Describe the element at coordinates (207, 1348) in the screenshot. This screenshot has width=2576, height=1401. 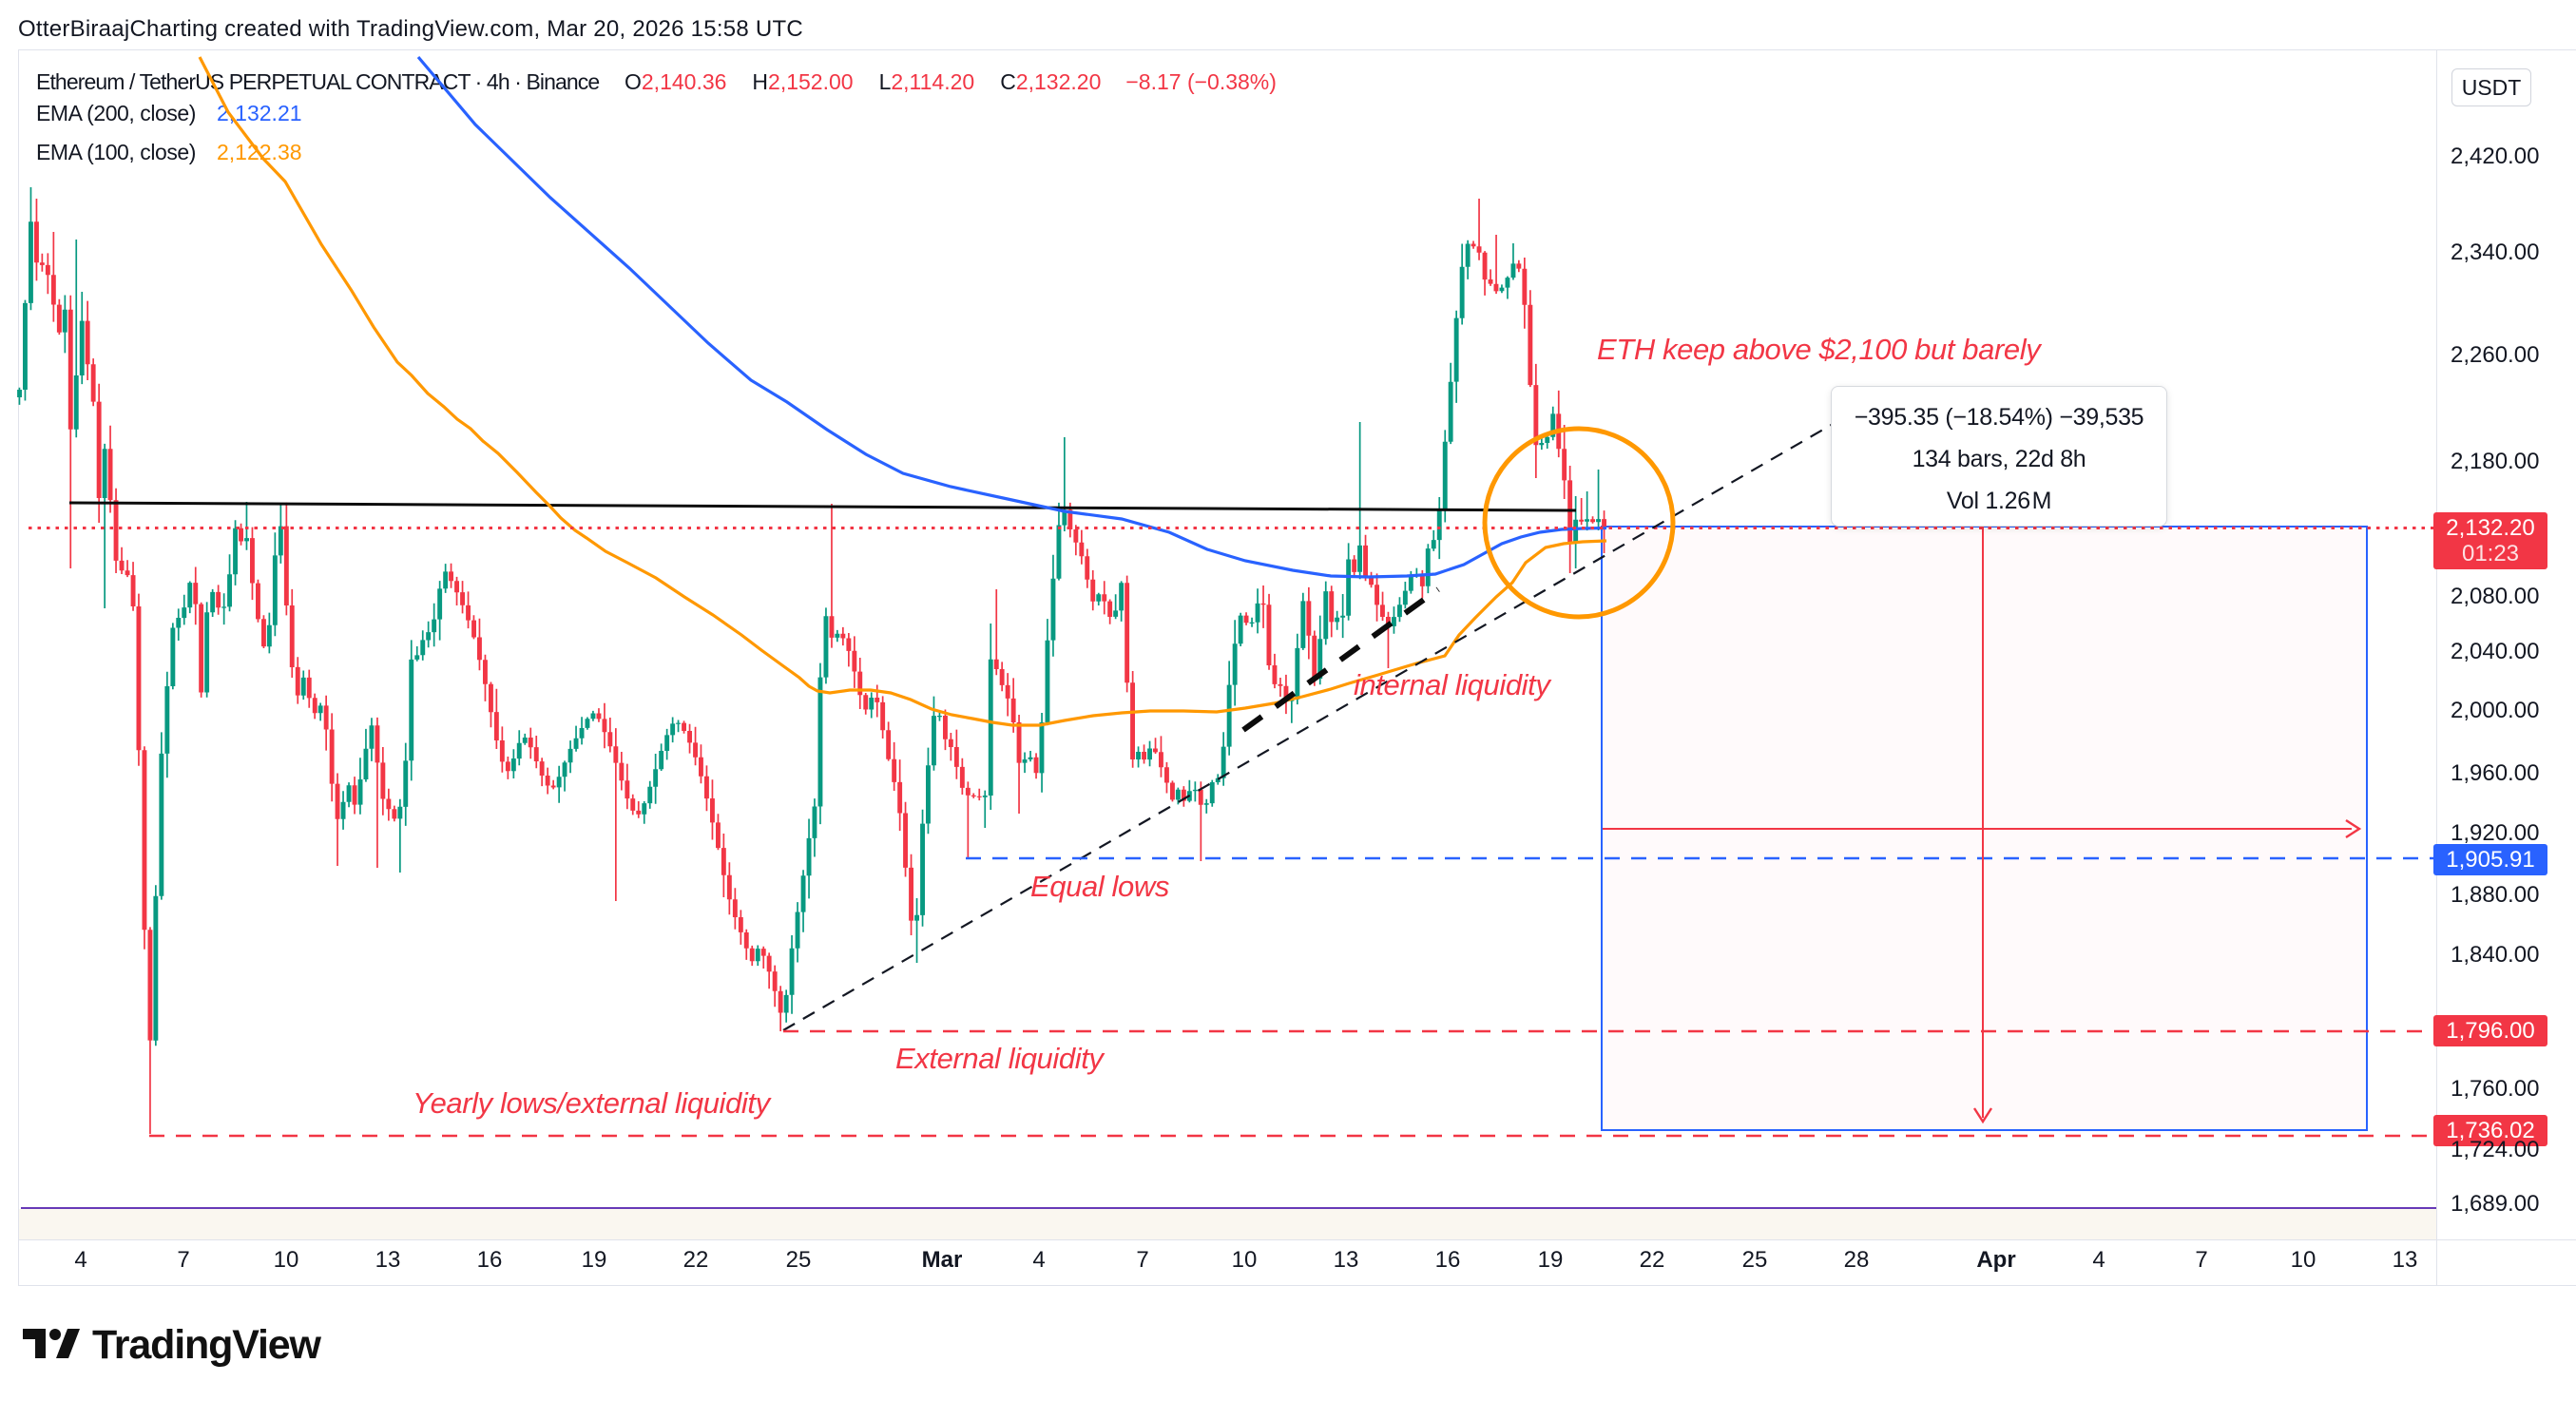
I see `svg-text: TradingView` at that location.